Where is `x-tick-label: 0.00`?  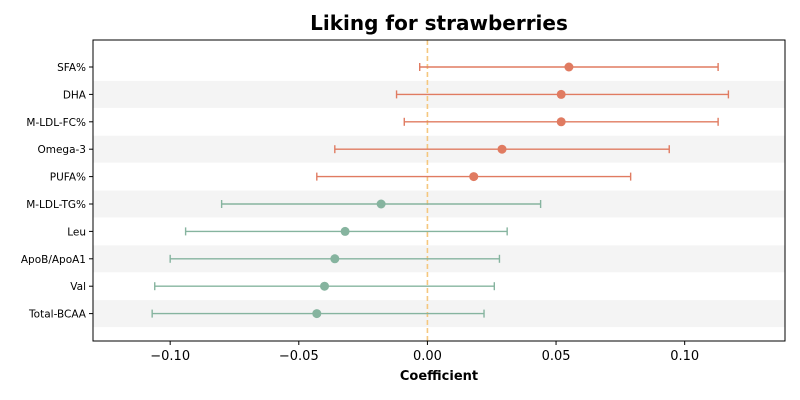 x-tick-label: 0.00 is located at coordinates (427, 356).